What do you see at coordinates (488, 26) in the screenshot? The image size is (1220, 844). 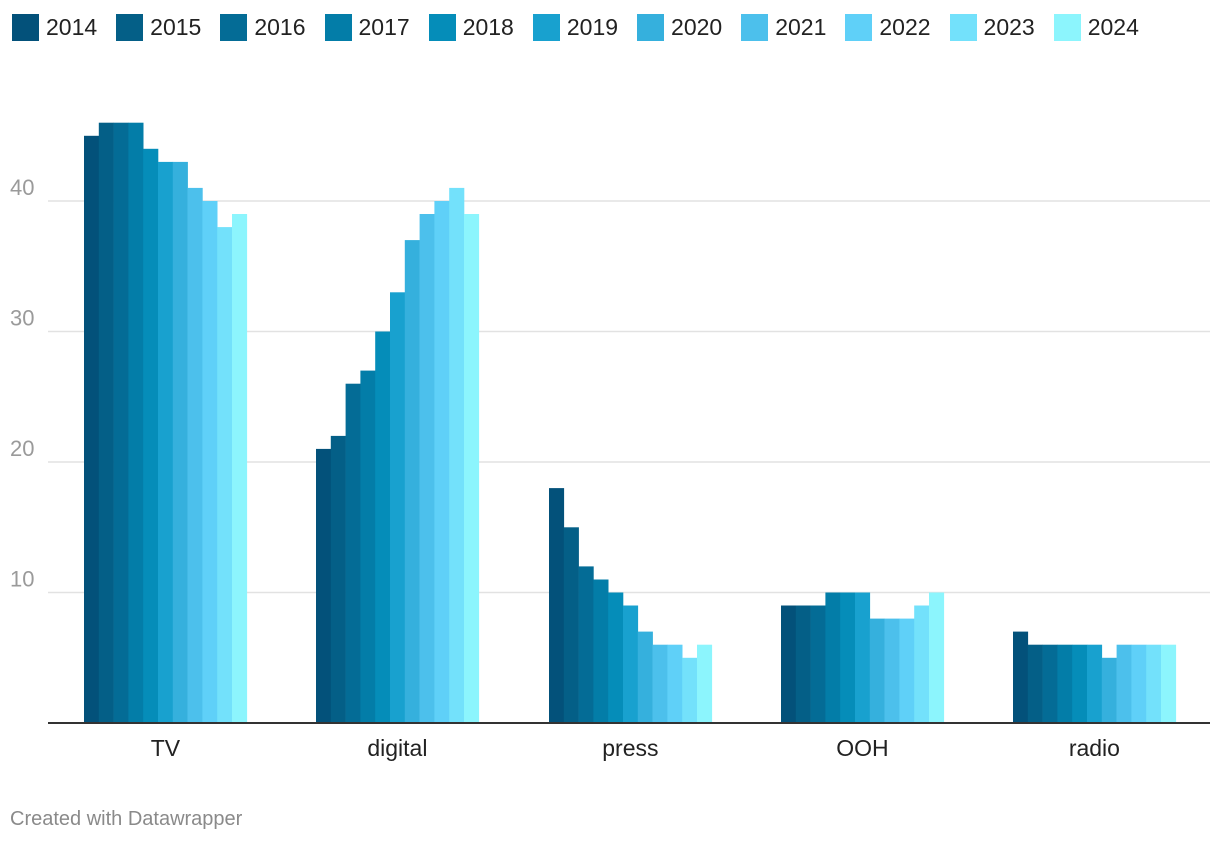 I see `legend-label: 2018` at bounding box center [488, 26].